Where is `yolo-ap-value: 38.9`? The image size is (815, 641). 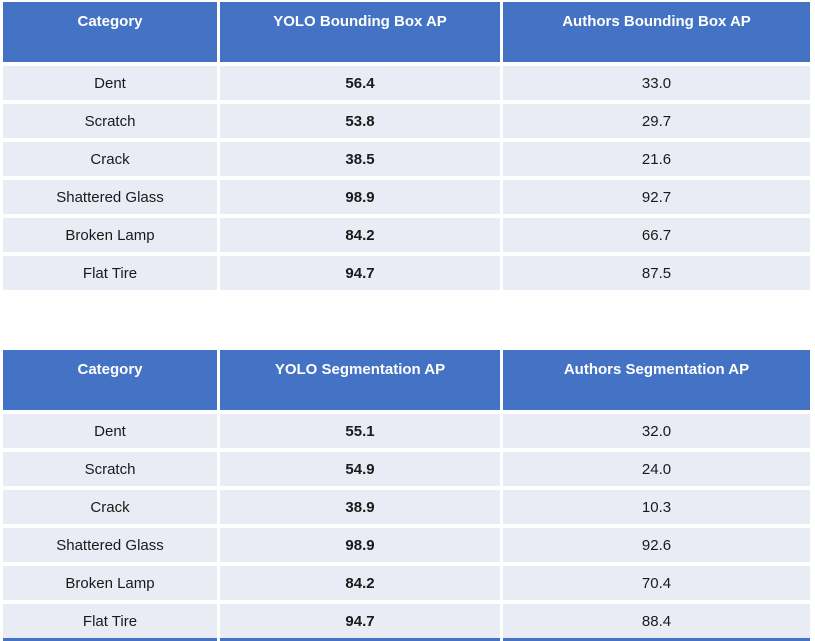 yolo-ap-value: 38.9 is located at coordinates (360, 507).